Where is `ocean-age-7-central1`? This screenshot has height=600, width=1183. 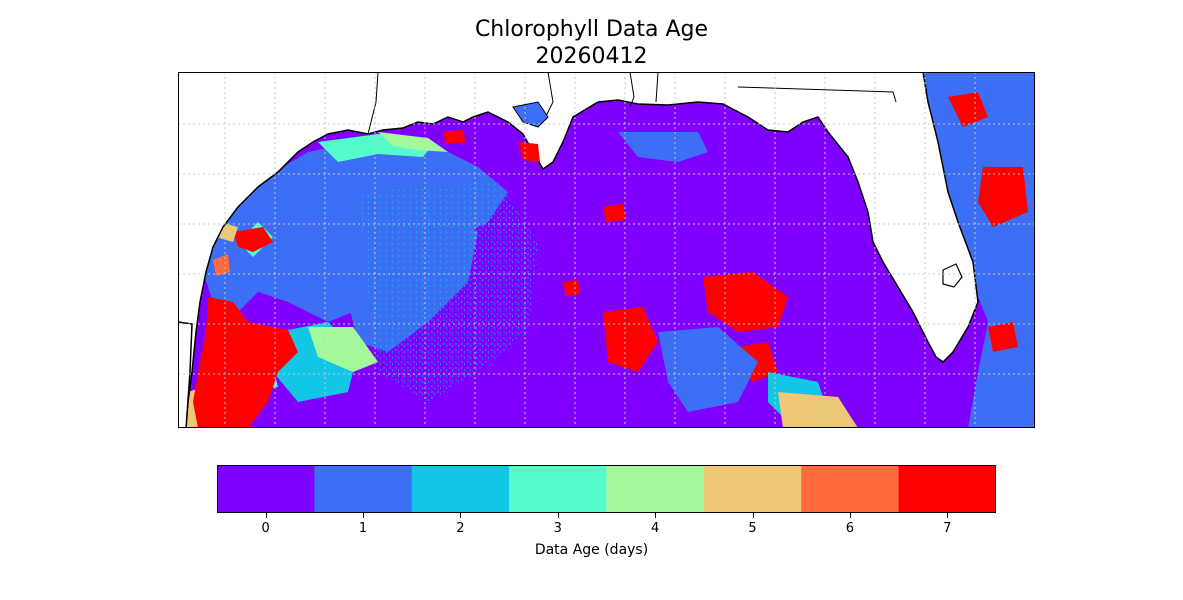
ocean-age-7-central1 is located at coordinates (630, 339).